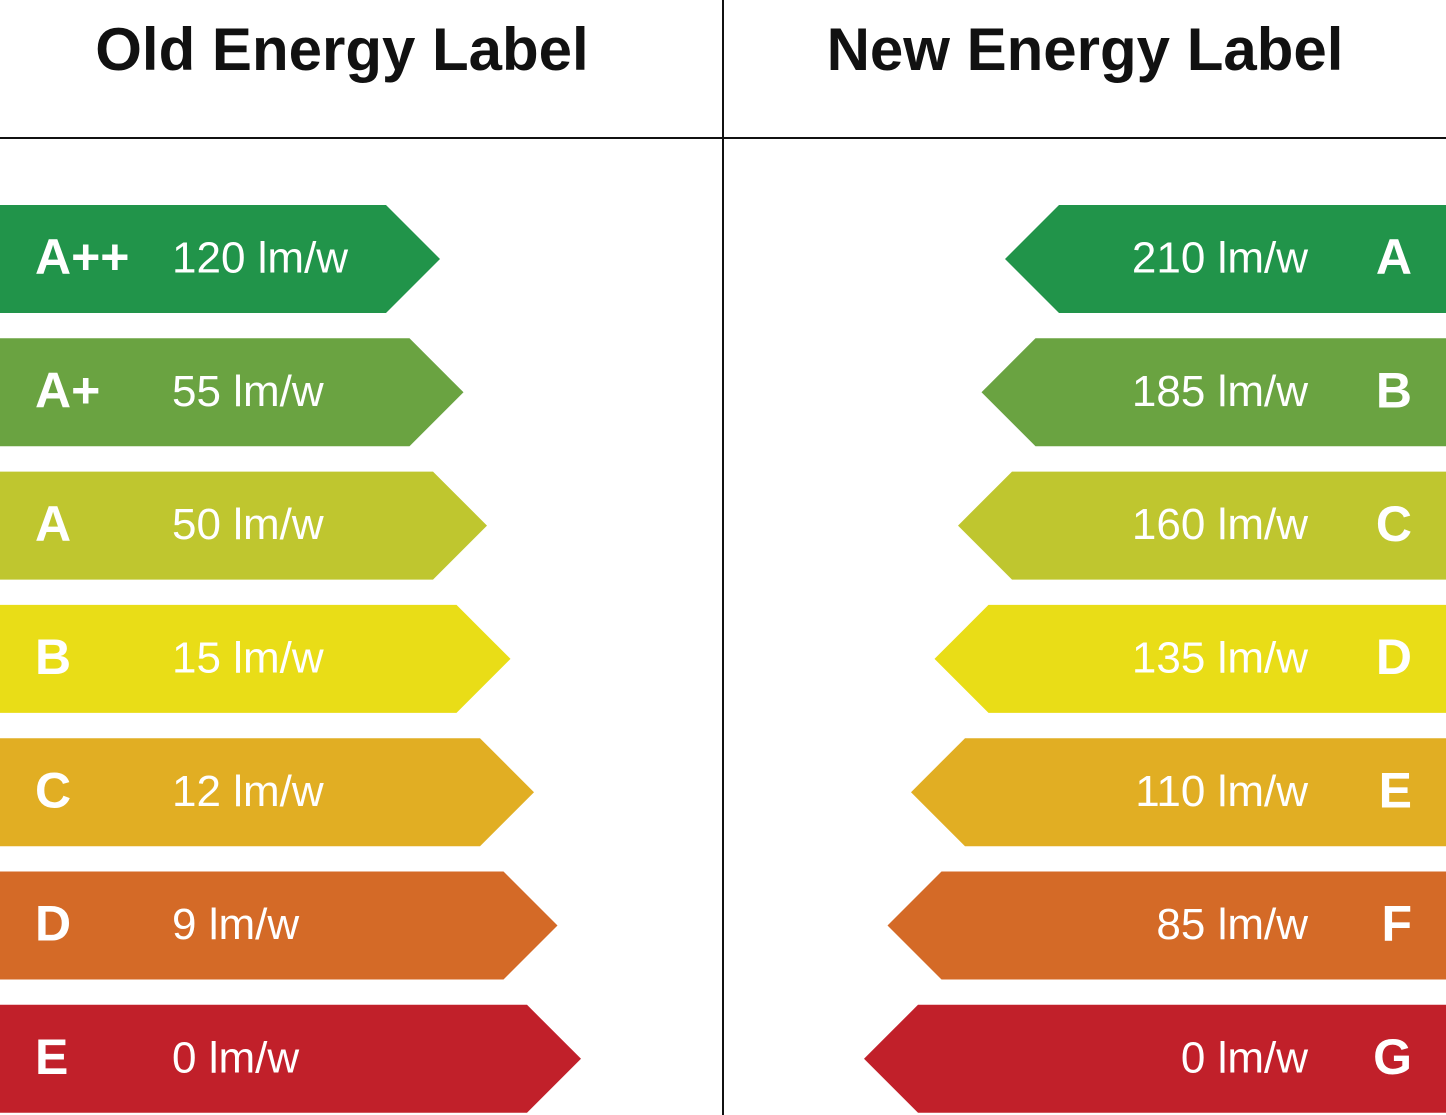 This screenshot has width=1446, height=1115. Describe the element at coordinates (1220, 391) in the screenshot. I see `new-value: 185 lm/w` at that location.